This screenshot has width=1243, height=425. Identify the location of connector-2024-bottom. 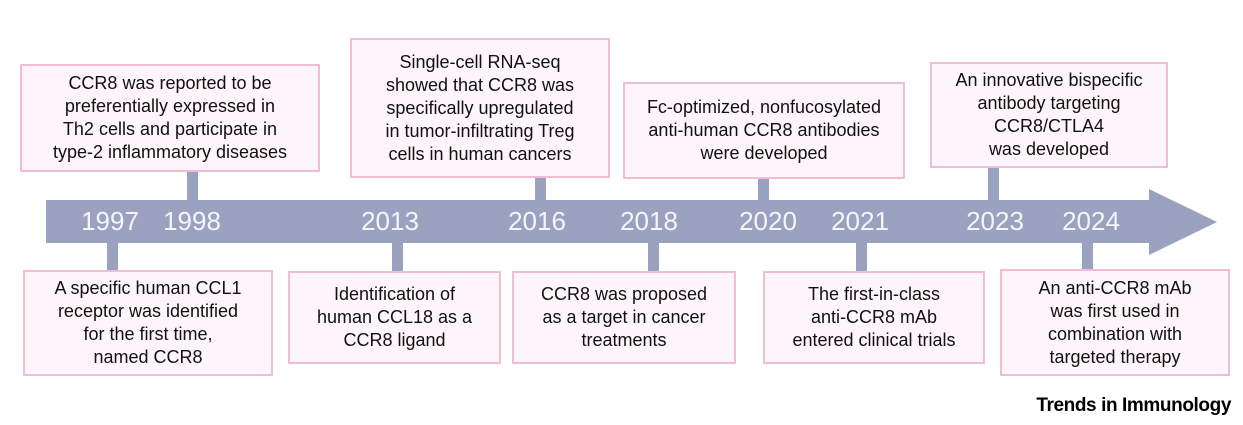
(1087, 256).